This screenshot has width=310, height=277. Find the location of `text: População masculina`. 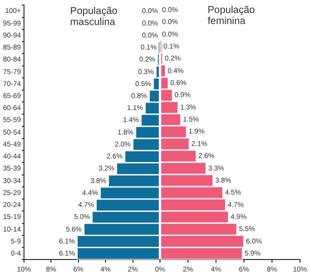

text: População masculina is located at coordinates (94, 17).